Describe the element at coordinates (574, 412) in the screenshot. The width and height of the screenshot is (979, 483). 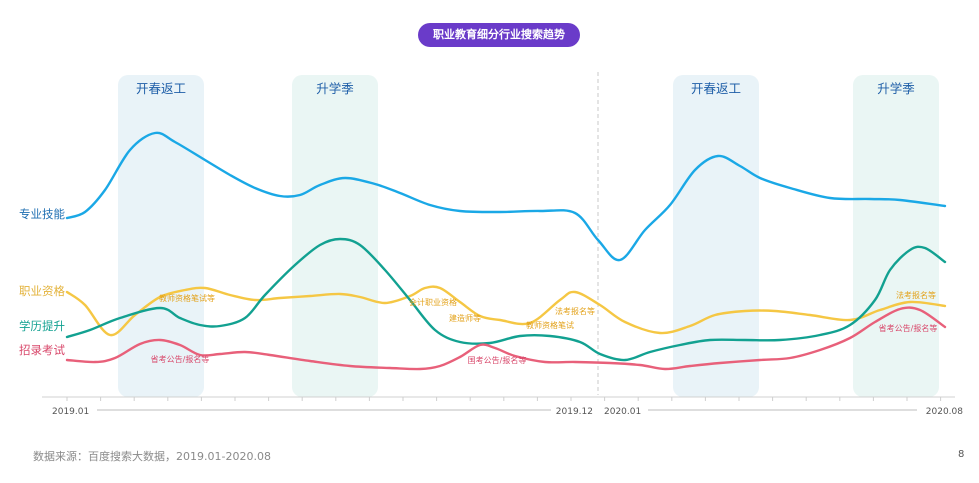
I see `x-tick-label: 2019.12` at that location.